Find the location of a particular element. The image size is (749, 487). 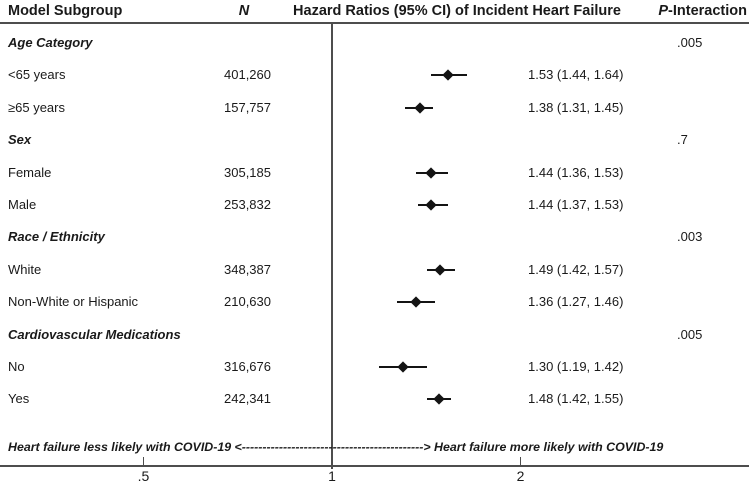

row-group-label: Sex is located at coordinates (20, 140).